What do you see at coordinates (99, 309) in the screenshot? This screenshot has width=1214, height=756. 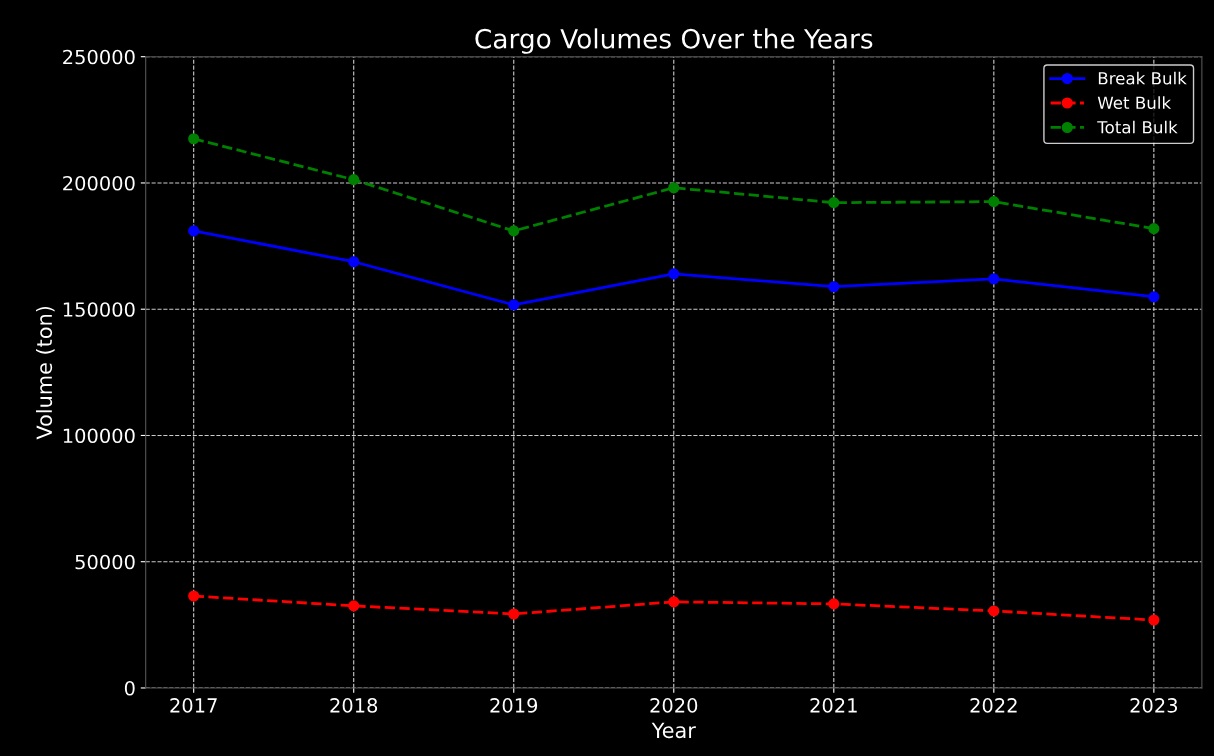 I see `y-tick-label: 150000` at bounding box center [99, 309].